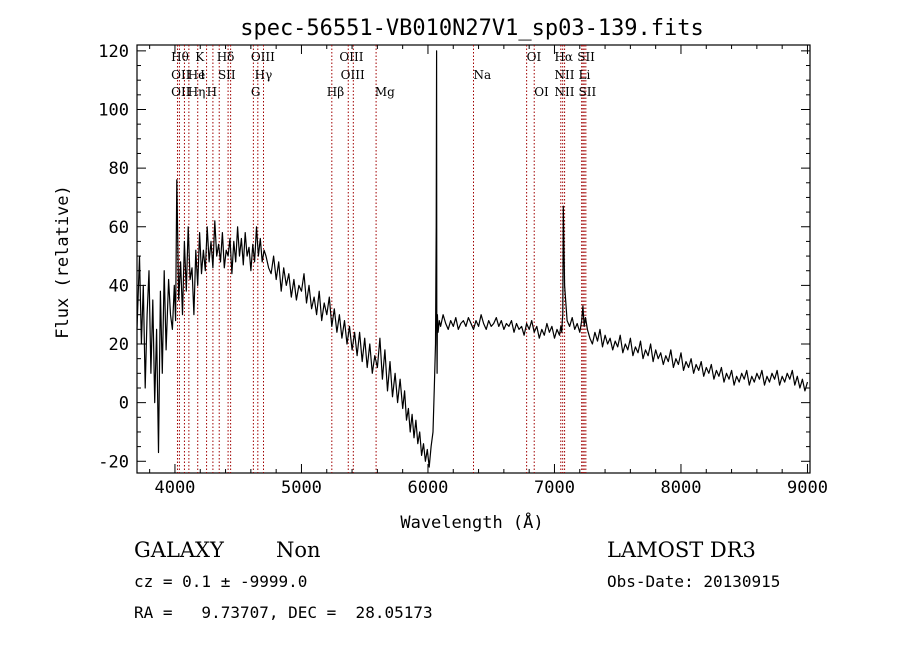 The image size is (900, 649). Describe the element at coordinates (119, 286) in the screenshot. I see `y-tick-label: 40` at that location.